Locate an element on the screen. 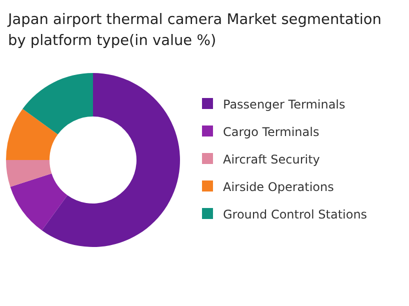  legend-label: Airside Operations is located at coordinates (278, 187).